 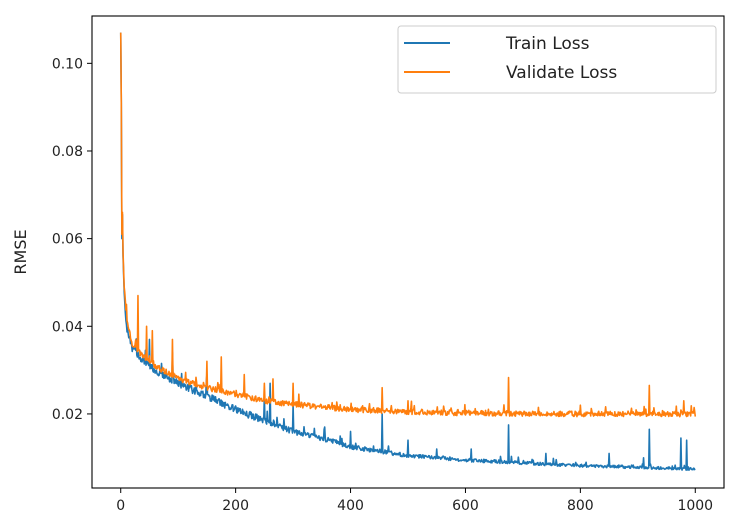 What do you see at coordinates (67, 64) in the screenshot?
I see `y-tick-label: 0.10` at bounding box center [67, 64].